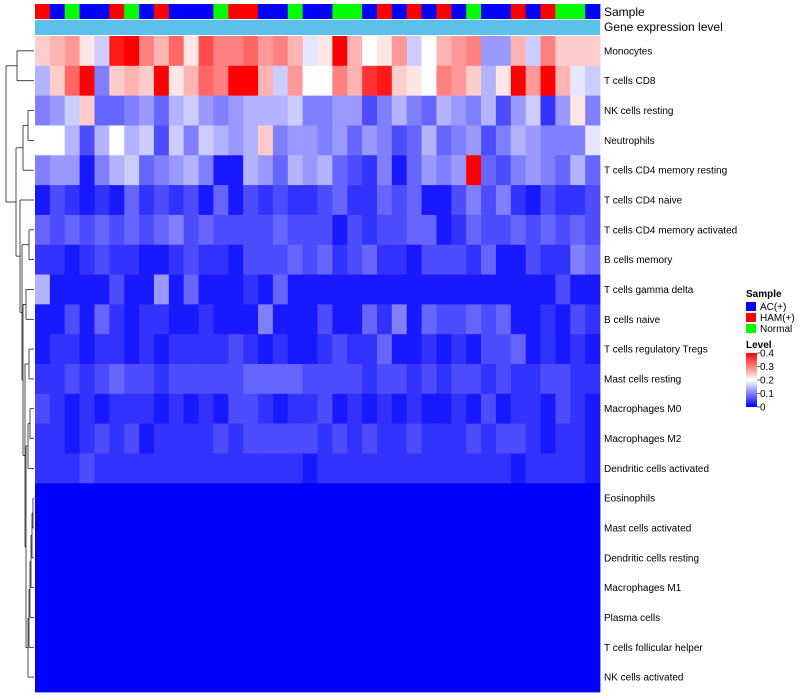 Image resolution: width=800 pixels, height=700 pixels. Describe the element at coordinates (628, 51) in the screenshot. I see `row-label: Monocytes` at that location.